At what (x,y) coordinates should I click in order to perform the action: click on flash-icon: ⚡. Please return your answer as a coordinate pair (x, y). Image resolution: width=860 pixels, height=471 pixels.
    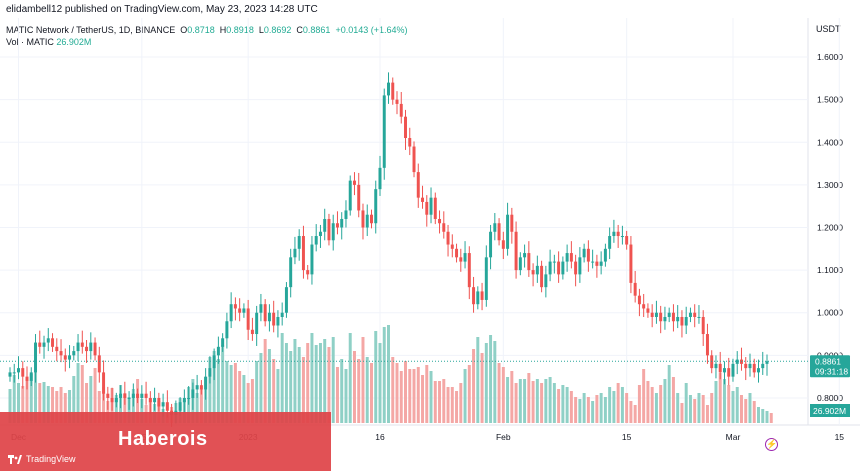
    Looking at the image, I should click on (771, 444).